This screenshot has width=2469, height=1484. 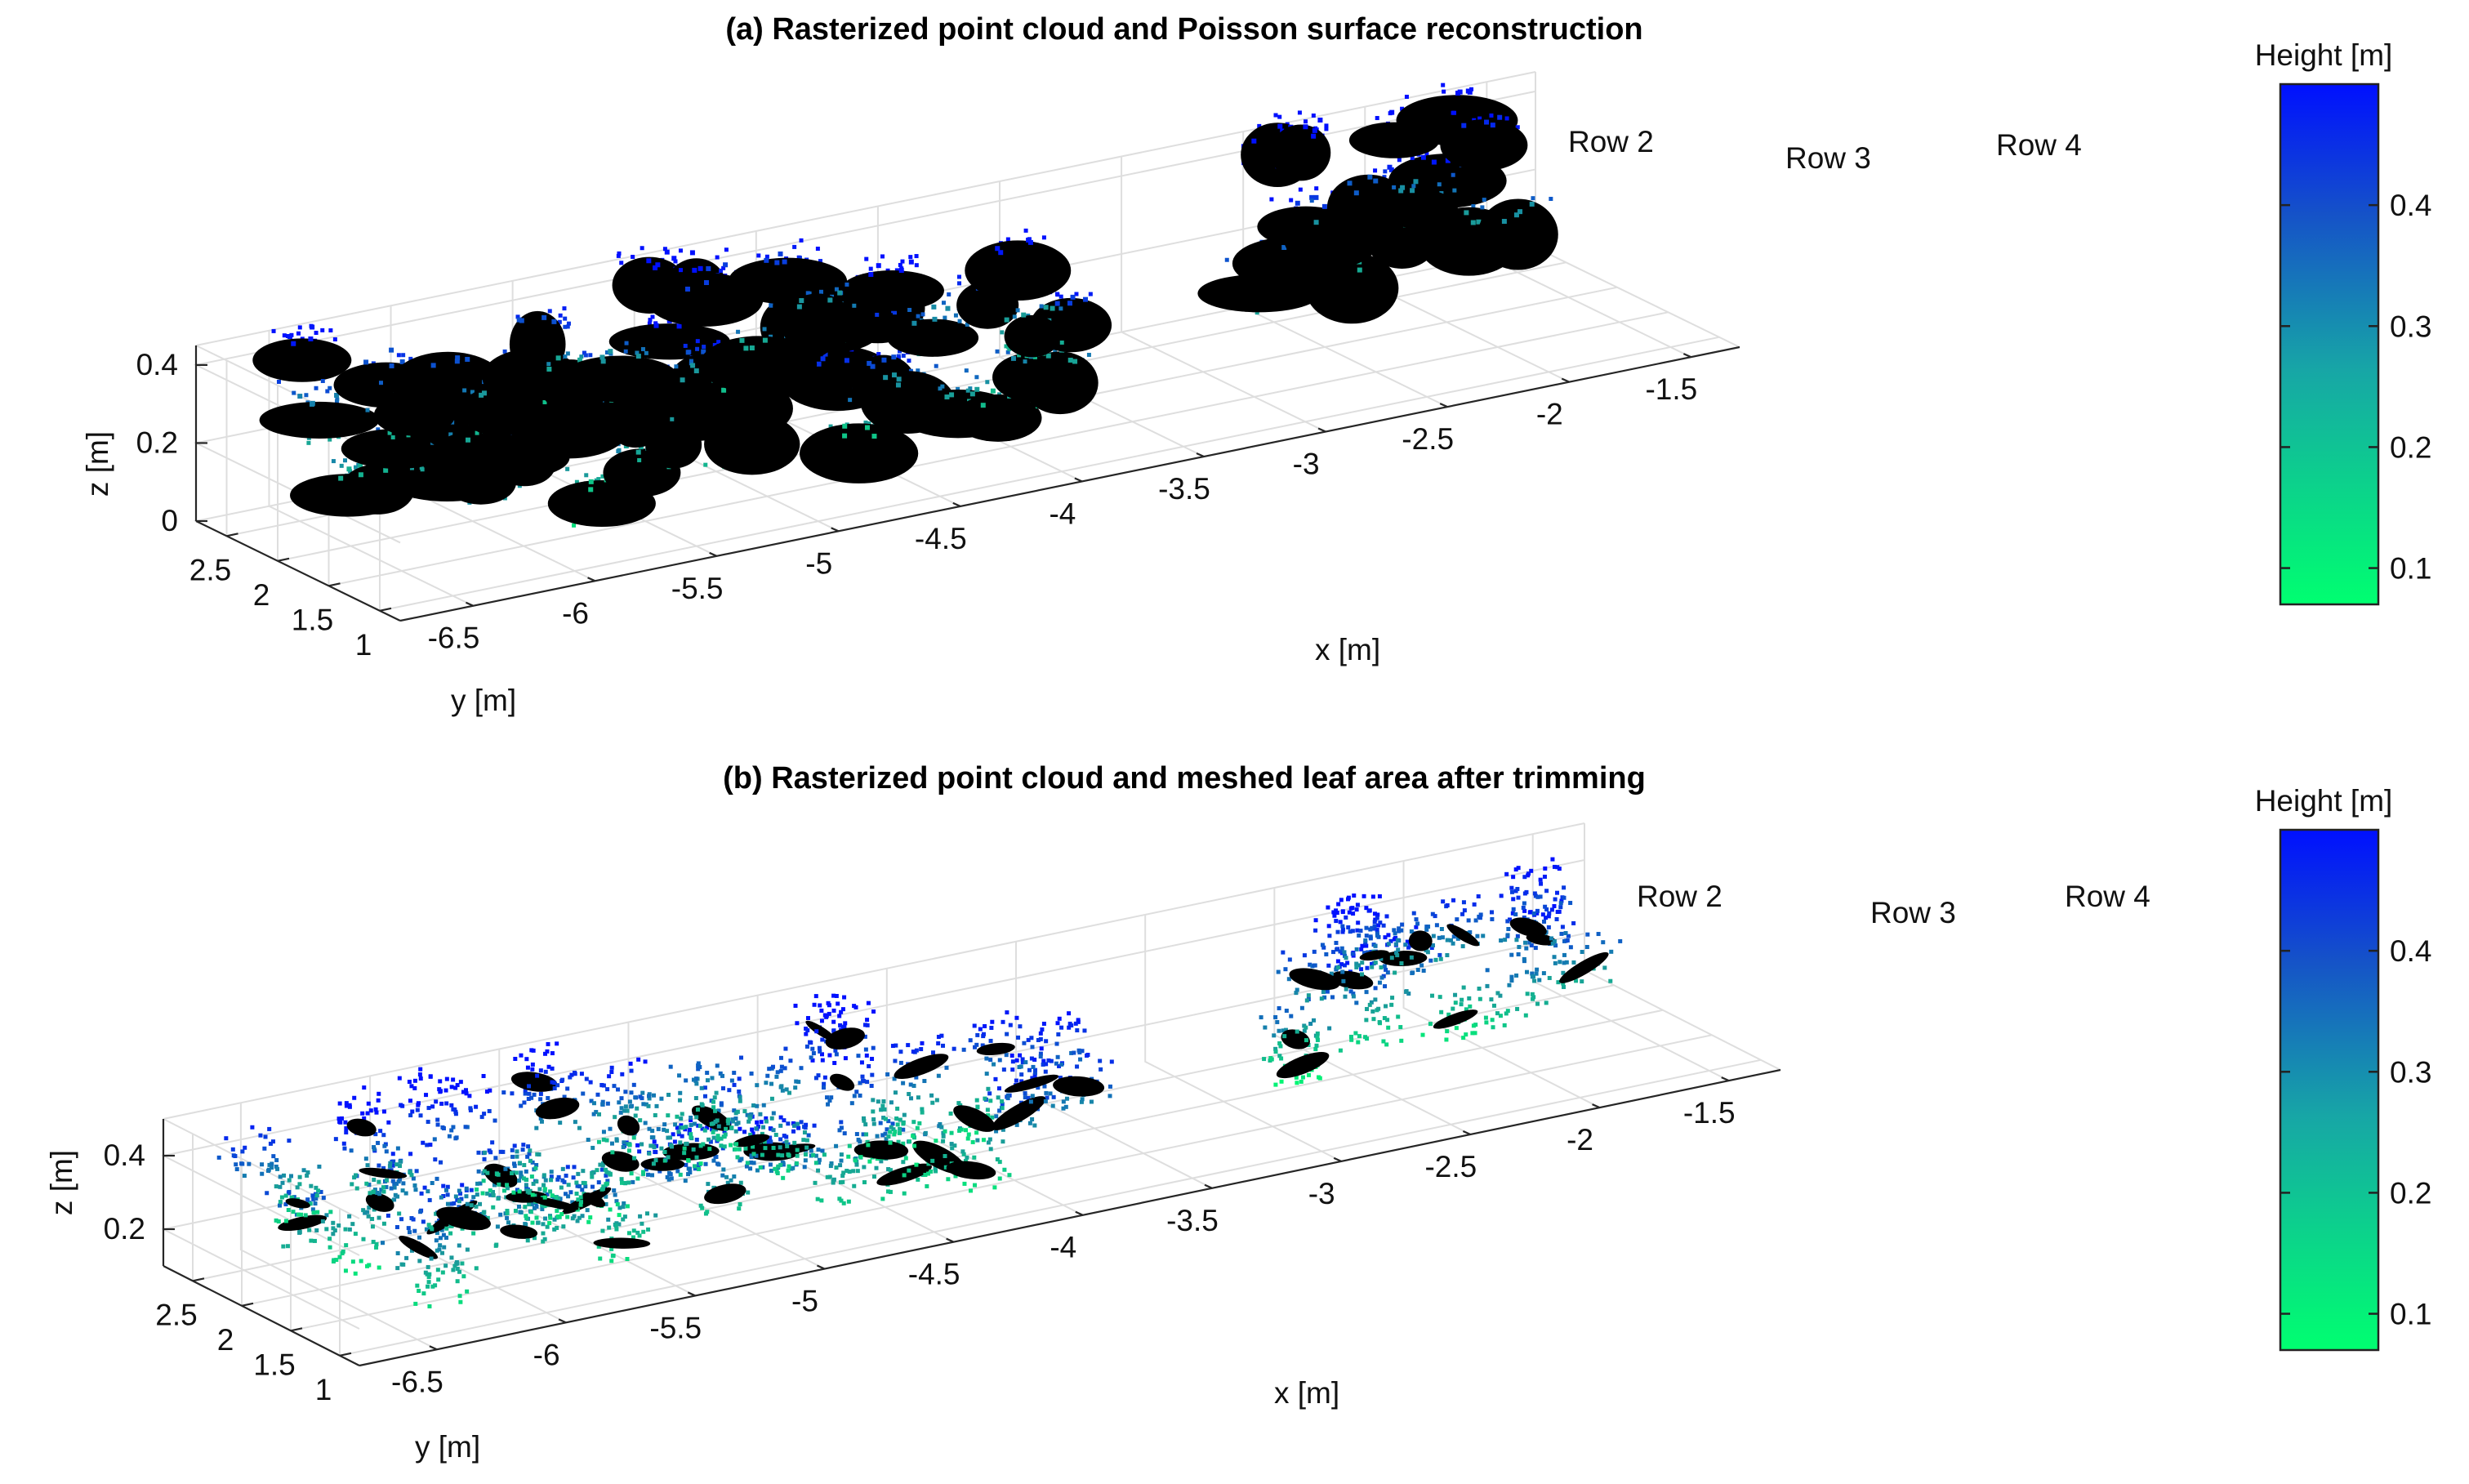 What do you see at coordinates (1321, 1193) in the screenshot?
I see `x-tick-label: -3` at bounding box center [1321, 1193].